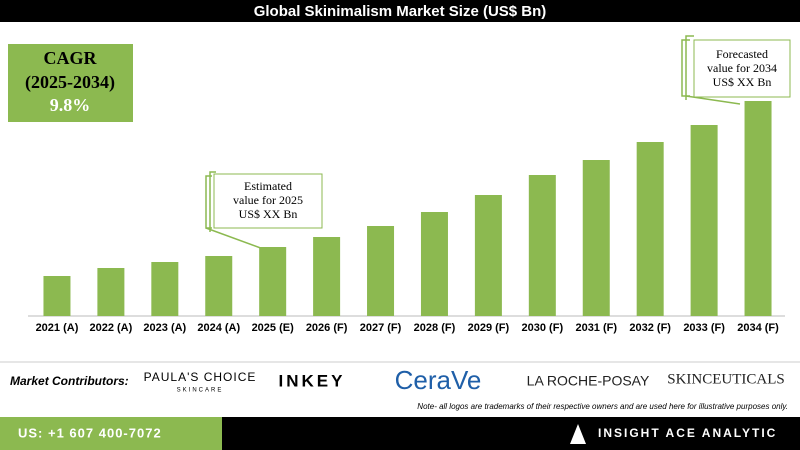 This screenshot has height=450, width=800. What do you see at coordinates (71, 58) in the screenshot?
I see `cagr-label: CAGR` at bounding box center [71, 58].